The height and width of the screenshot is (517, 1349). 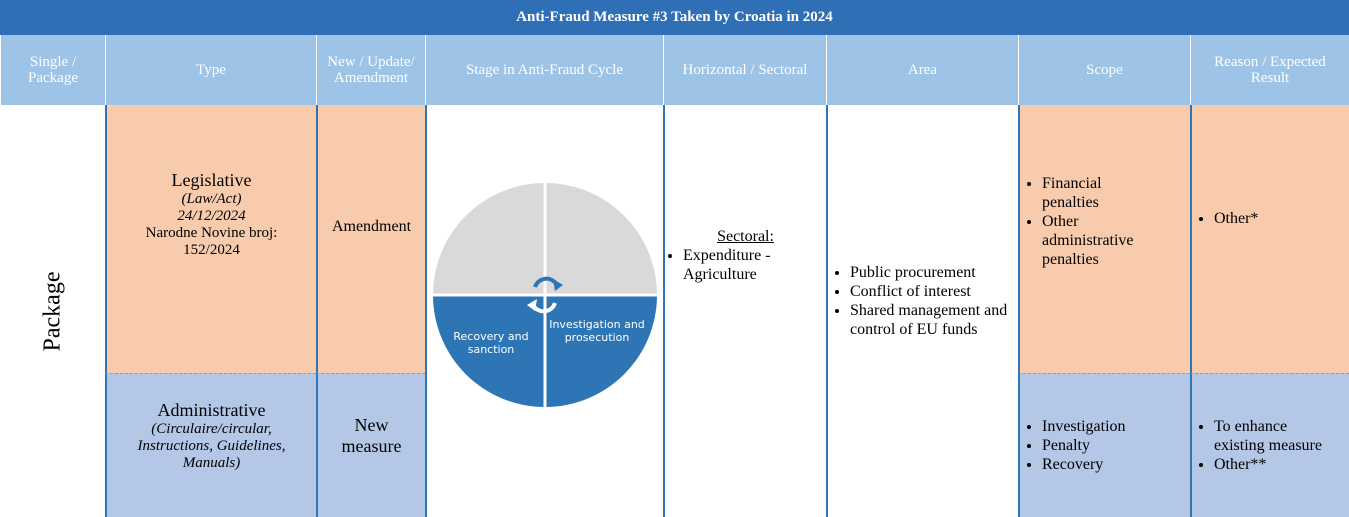 I want to click on reason-list: To enhance existing measureOther**, so click(x=1260, y=446).